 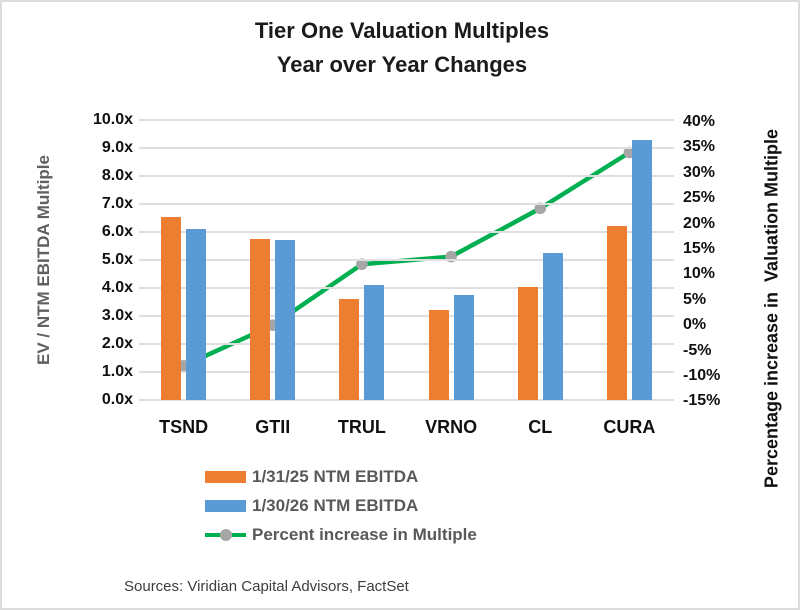 I want to click on left-axis-tick: 6.0x, so click(x=117, y=231).